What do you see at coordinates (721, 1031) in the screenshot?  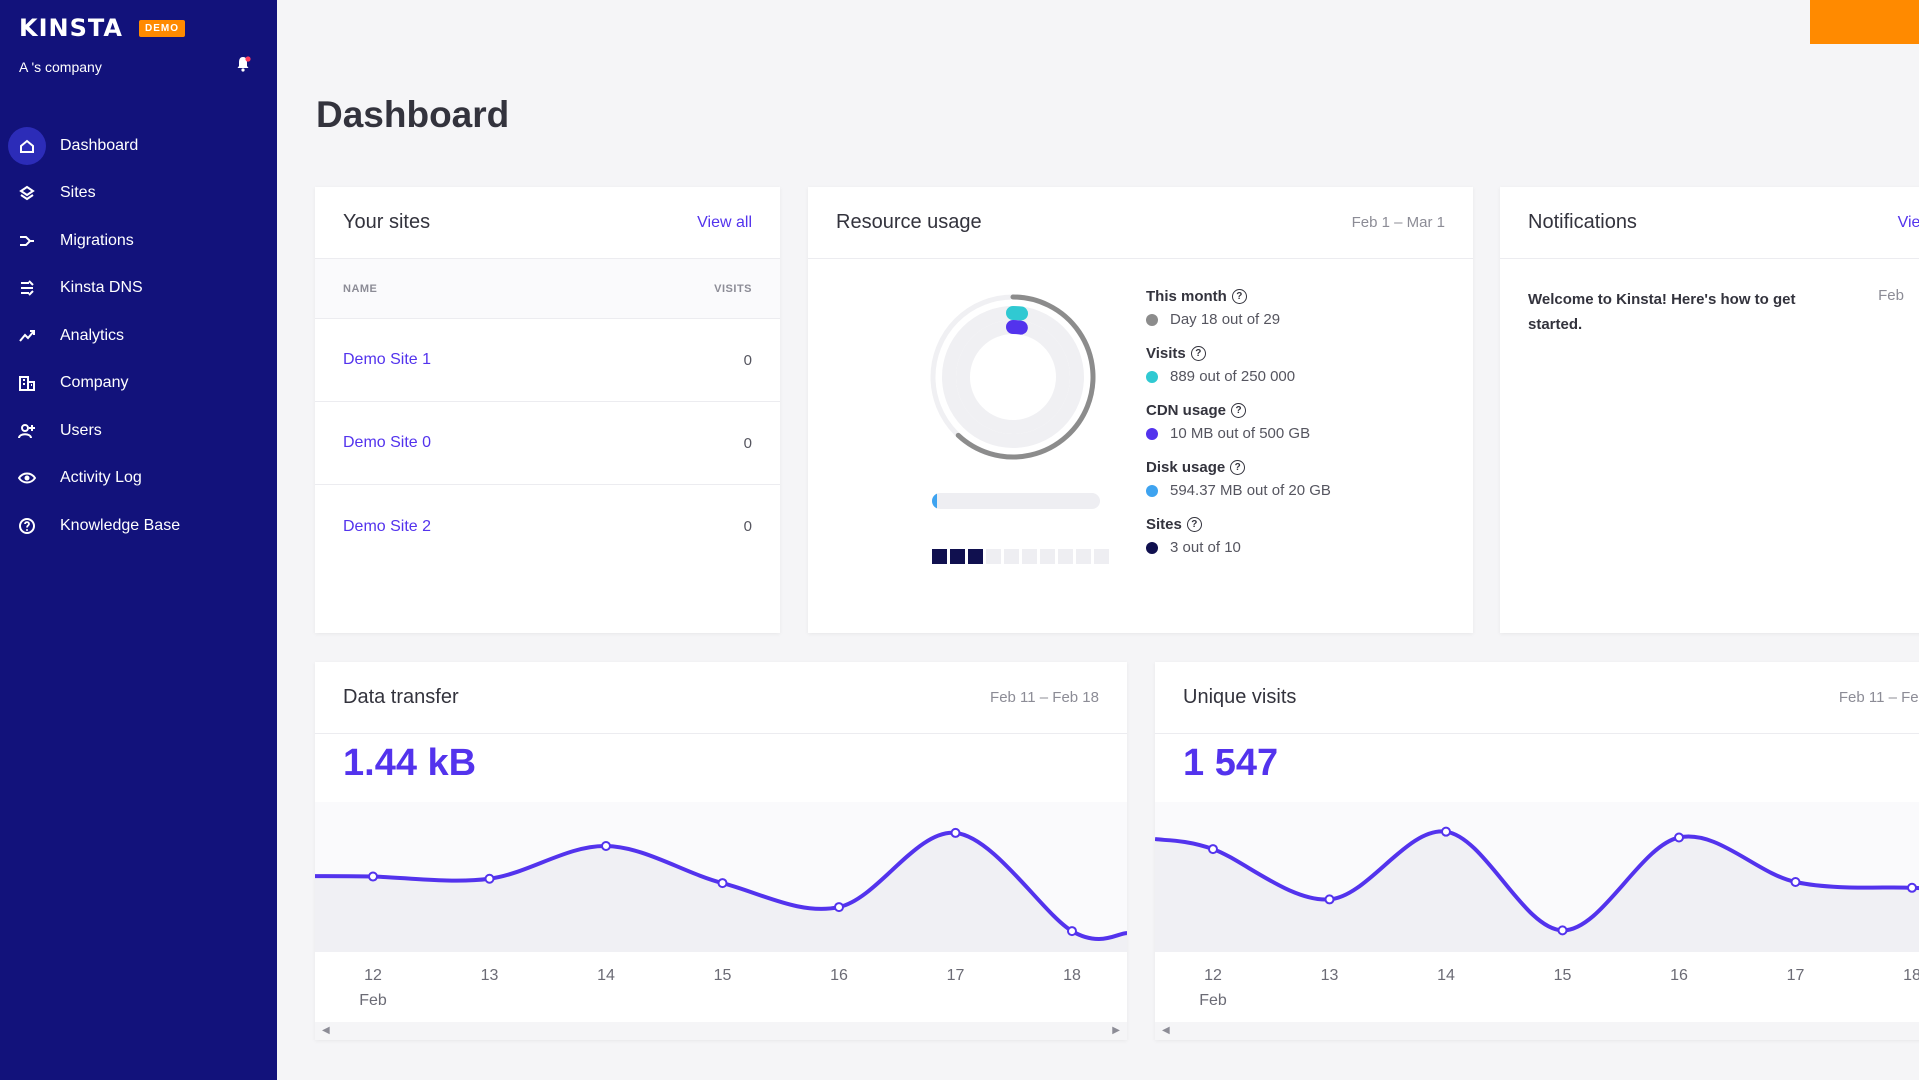 I see `chart-scrollbar: ◀ ▶` at bounding box center [721, 1031].